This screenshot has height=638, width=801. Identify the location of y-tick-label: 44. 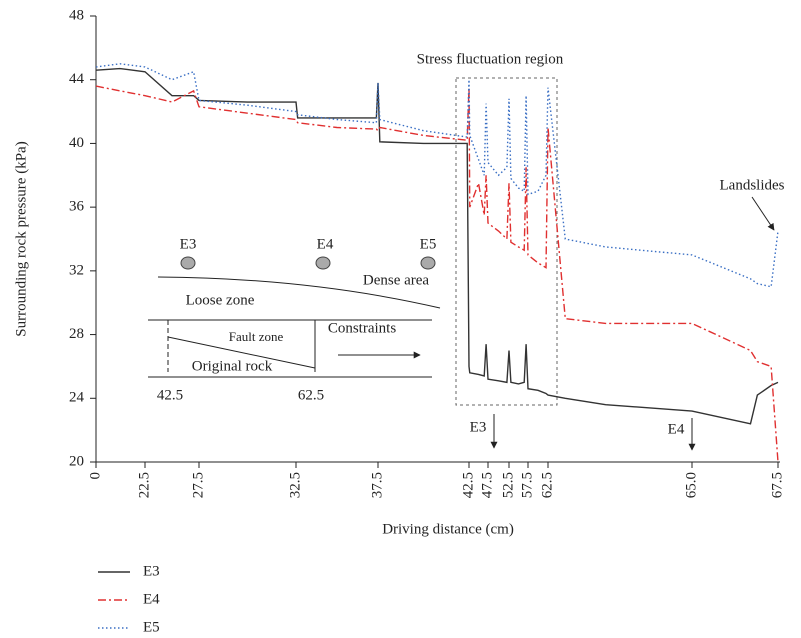
(77, 79).